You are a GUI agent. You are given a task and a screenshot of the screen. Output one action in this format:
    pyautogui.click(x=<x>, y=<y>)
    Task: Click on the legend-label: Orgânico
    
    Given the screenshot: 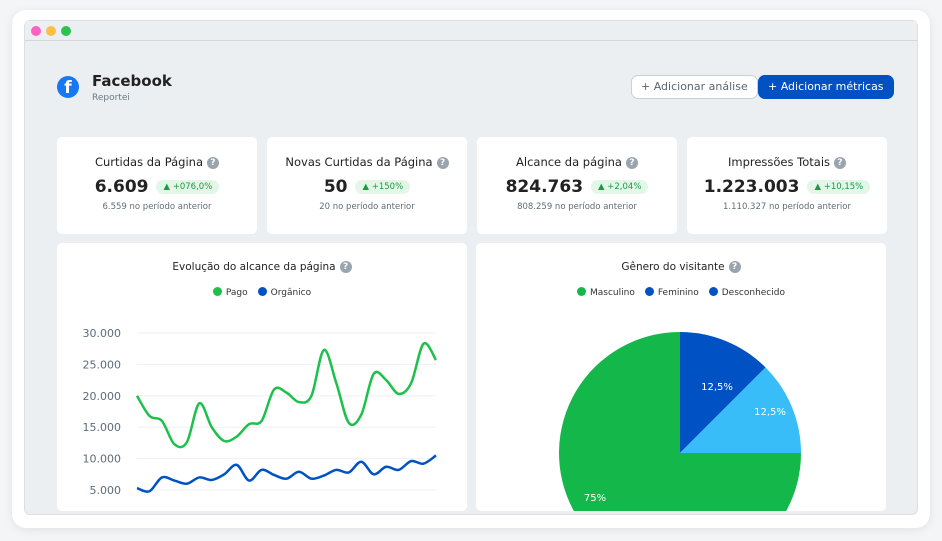 What is the action you would take?
    pyautogui.click(x=291, y=293)
    